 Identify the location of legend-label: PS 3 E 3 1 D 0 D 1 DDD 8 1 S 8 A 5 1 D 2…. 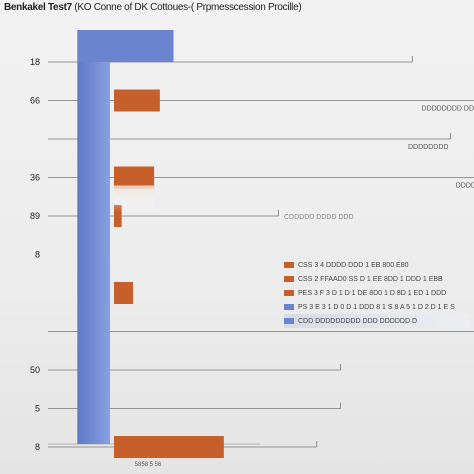
(376, 307).